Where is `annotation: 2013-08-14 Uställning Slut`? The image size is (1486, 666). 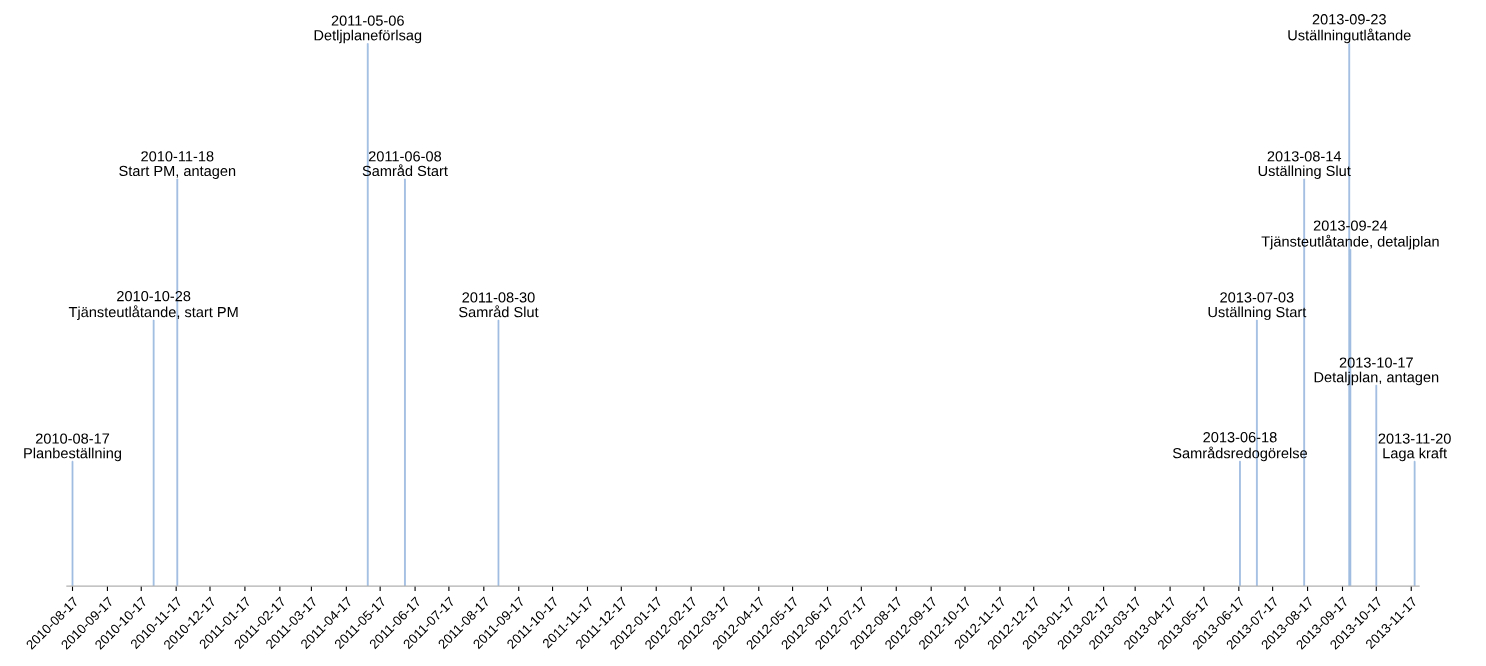 annotation: 2013-08-14 Uställning Slut is located at coordinates (1304, 165).